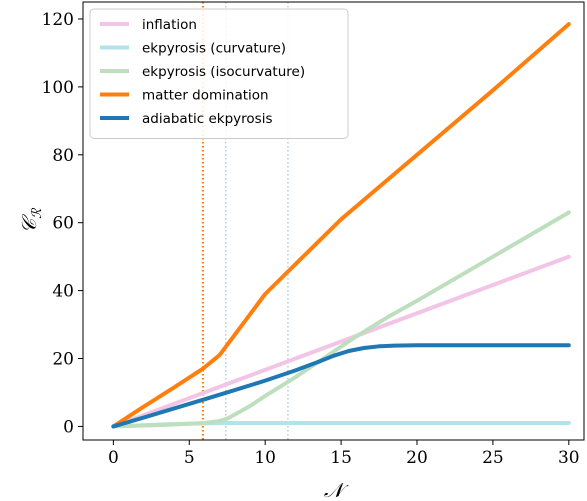  I want to click on legend-label: matter domination, so click(205, 96).